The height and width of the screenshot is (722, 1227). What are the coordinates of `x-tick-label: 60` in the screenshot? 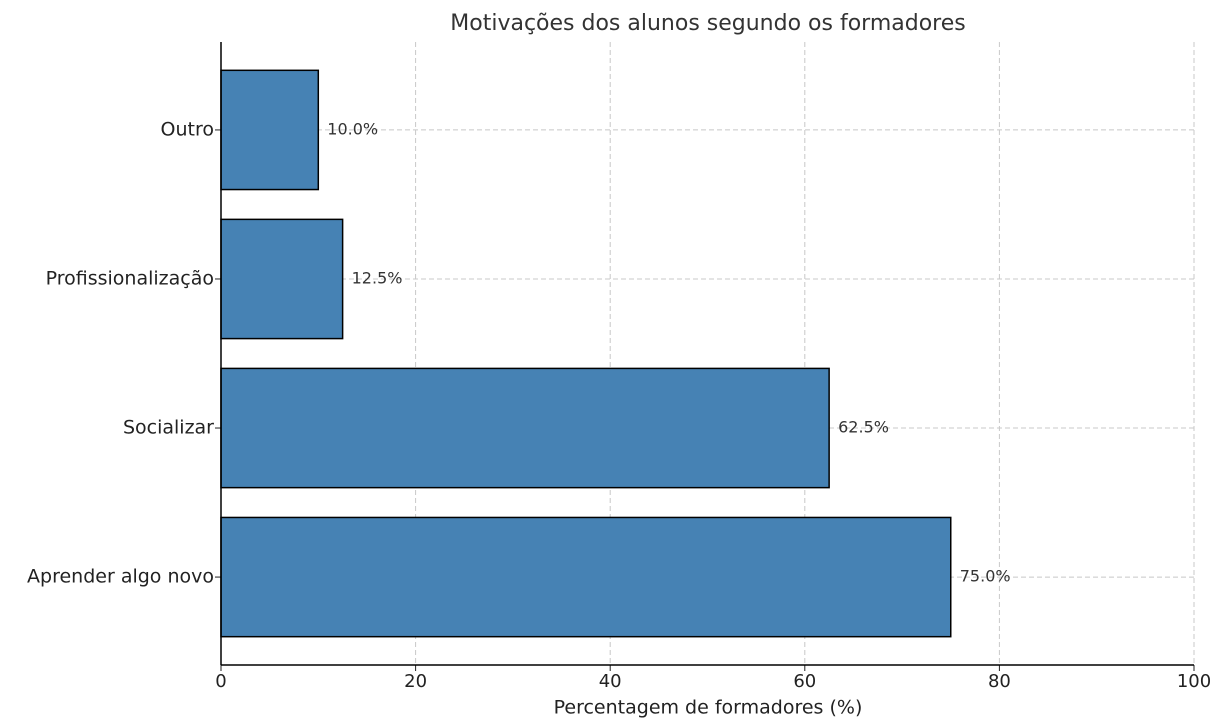 It's located at (804, 681).